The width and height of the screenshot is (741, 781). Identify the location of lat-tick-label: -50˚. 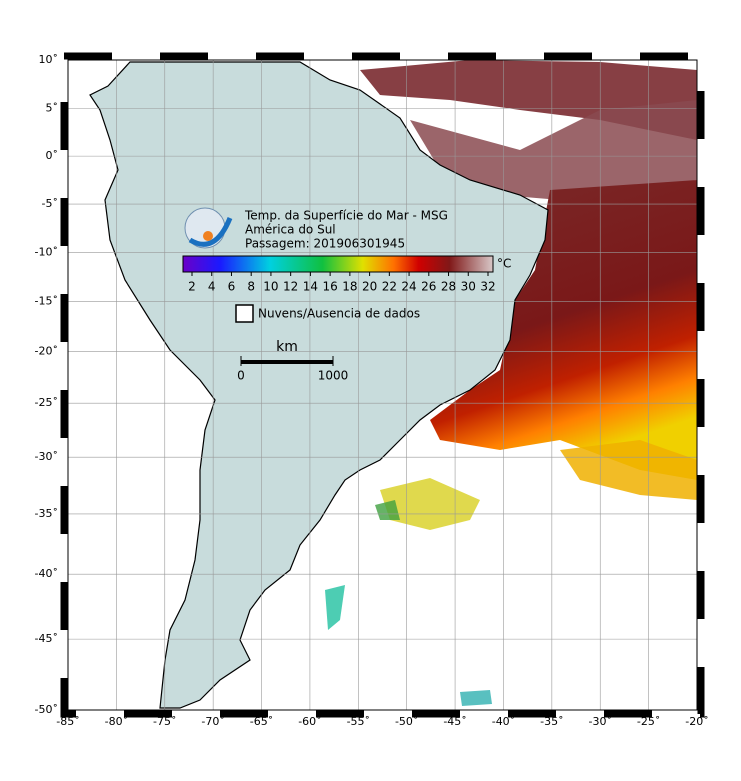
(46, 709).